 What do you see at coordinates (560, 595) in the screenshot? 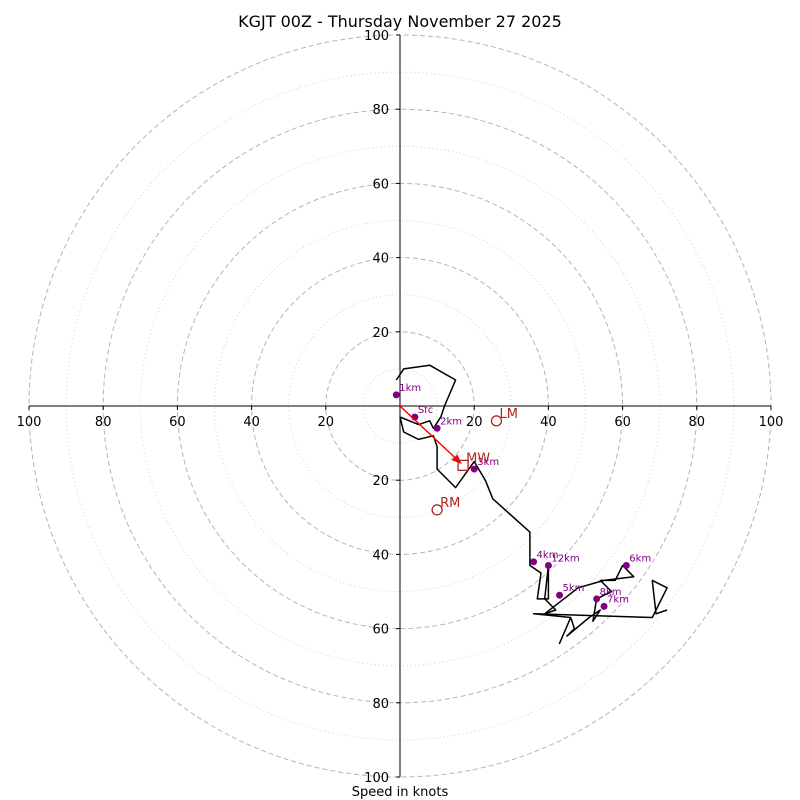
I see `height-marker-5km` at bounding box center [560, 595].